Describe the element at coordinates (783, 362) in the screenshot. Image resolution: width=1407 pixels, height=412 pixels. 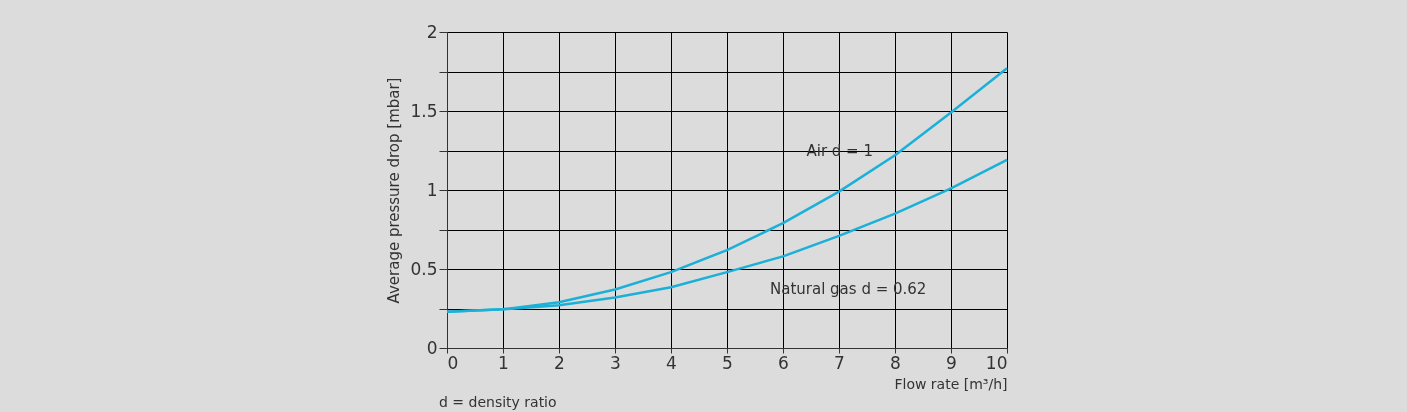
I see `x-tick-label: 6` at that location.